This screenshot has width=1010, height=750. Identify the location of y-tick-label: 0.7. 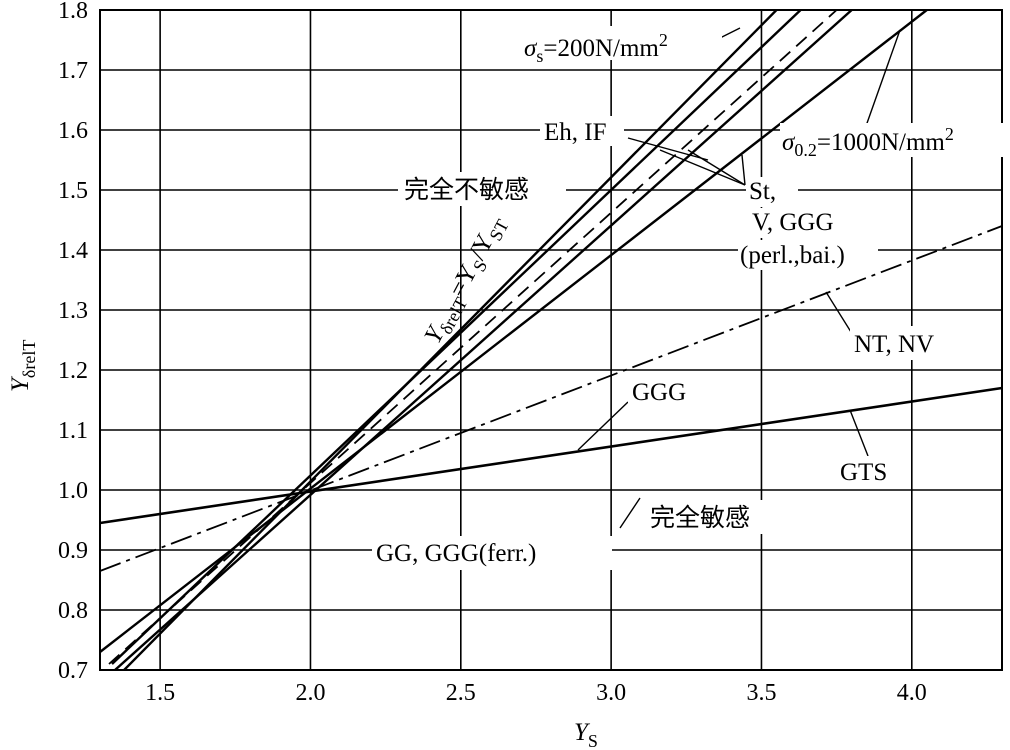
(73, 671).